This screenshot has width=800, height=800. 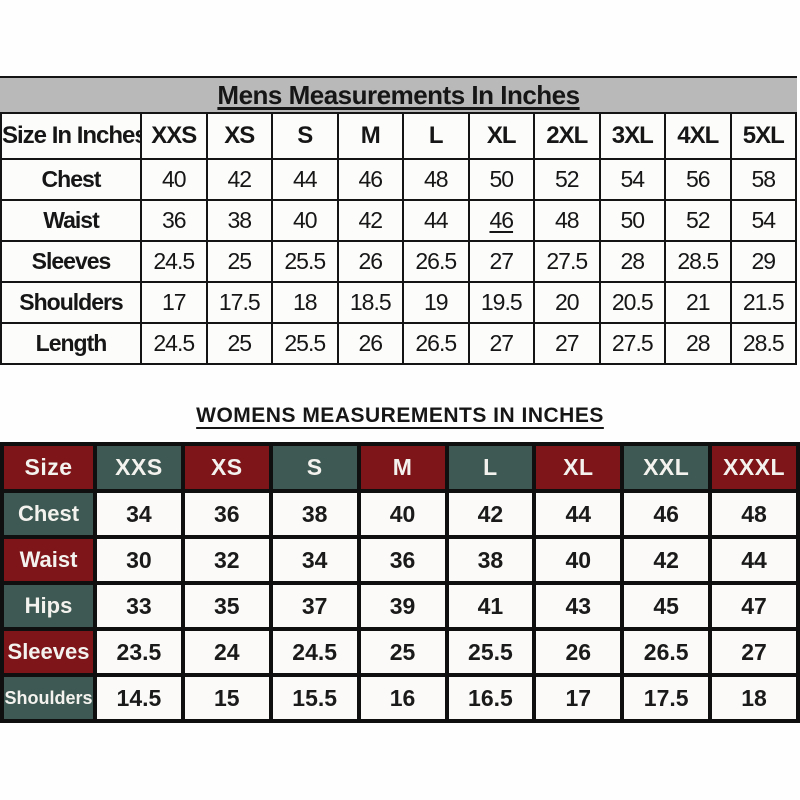 I want to click on cell-shoulders-3xl: 20.5, so click(x=632, y=302).